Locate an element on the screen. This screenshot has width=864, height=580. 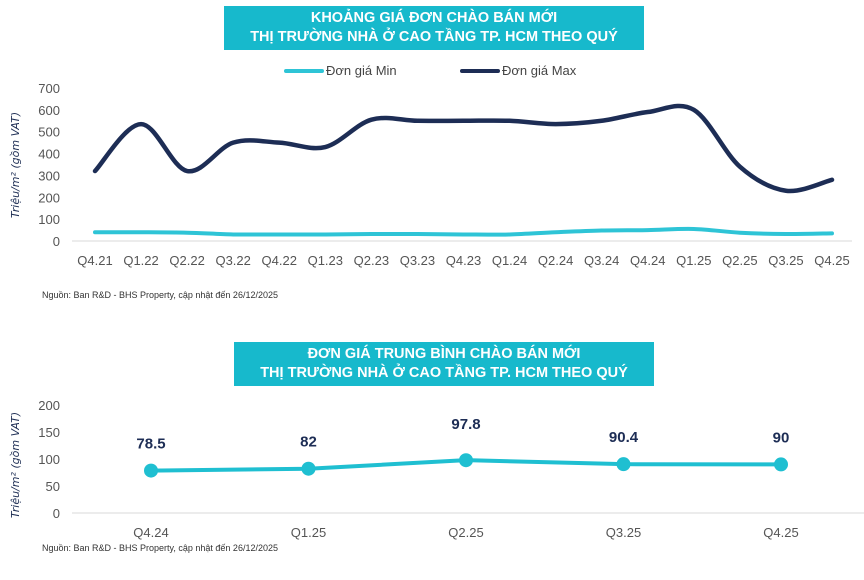
chart1-y-tick: 100 is located at coordinates (49, 219).